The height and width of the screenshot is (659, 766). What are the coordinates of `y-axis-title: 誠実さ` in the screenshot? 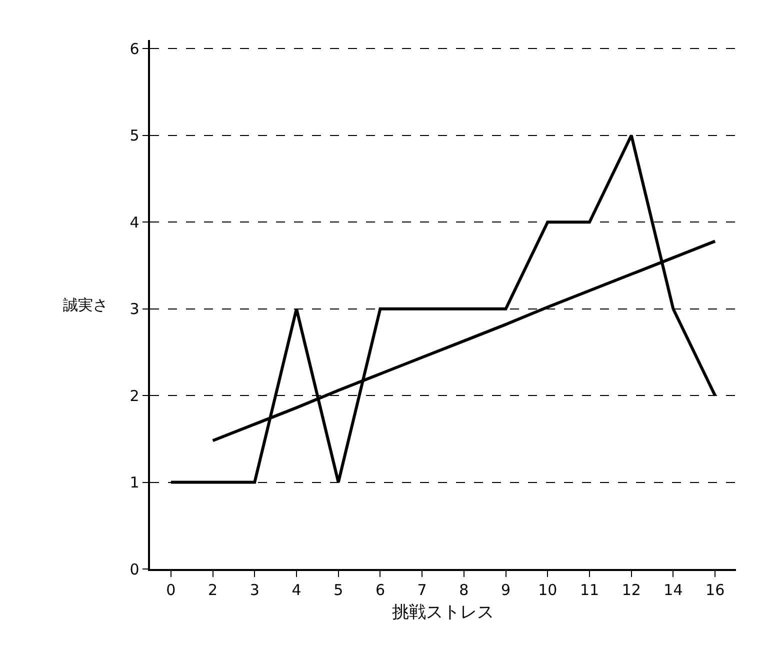 It's located at (85, 305).